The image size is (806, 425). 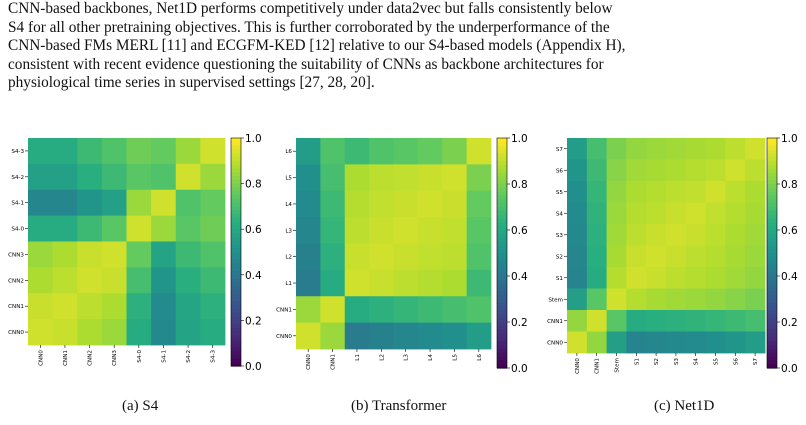 What do you see at coordinates (17, 230) in the screenshot?
I see `y-tick-label: S4-0` at bounding box center [17, 230].